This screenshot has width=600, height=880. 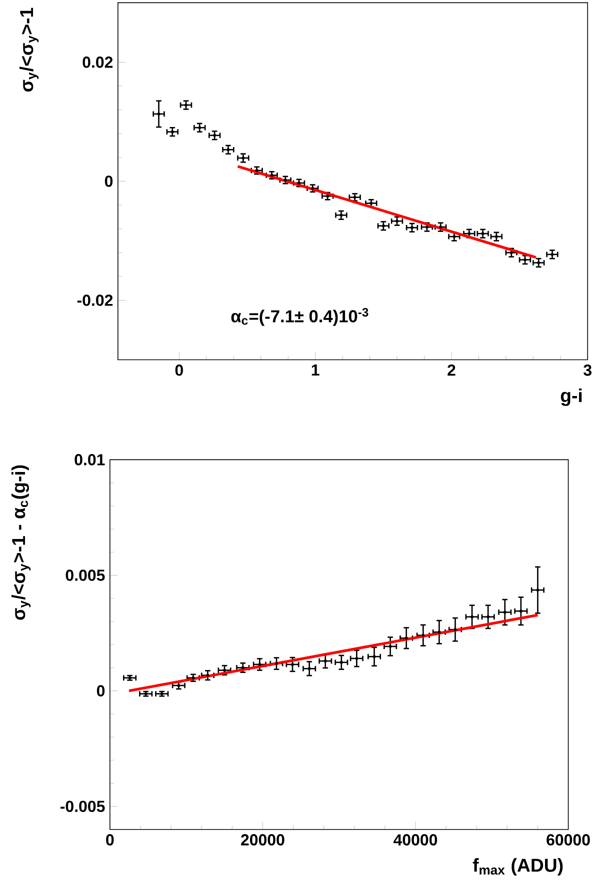 What do you see at coordinates (21, 542) in the screenshot?
I see `y-axis-title: σ$_{y}$/<σ$_{y}$>-1 - α$_{c}$(g-i)` at bounding box center [21, 542].